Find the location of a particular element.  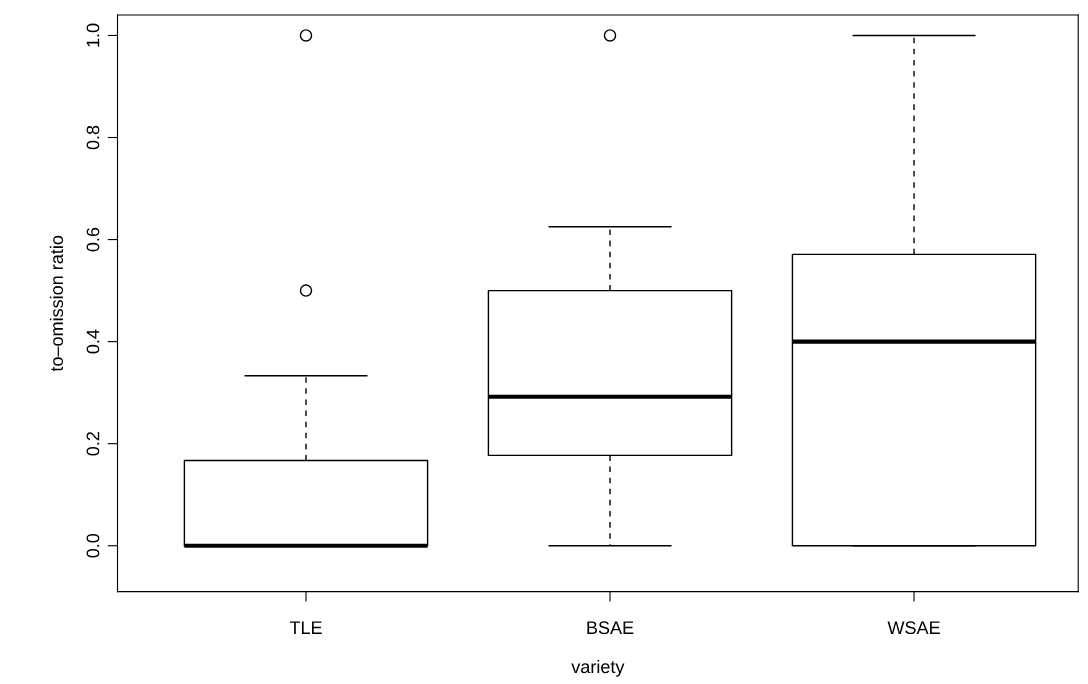

y-tick-label: 0.4 is located at coordinates (93, 341).